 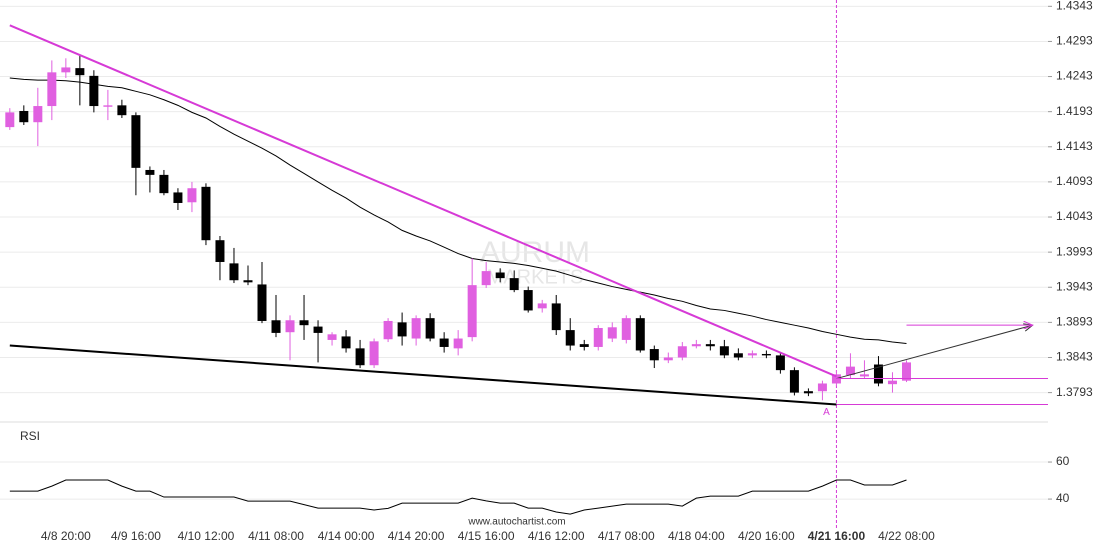 What do you see at coordinates (1074, 181) in the screenshot?
I see `y-tick-label: 1.4093` at bounding box center [1074, 181].